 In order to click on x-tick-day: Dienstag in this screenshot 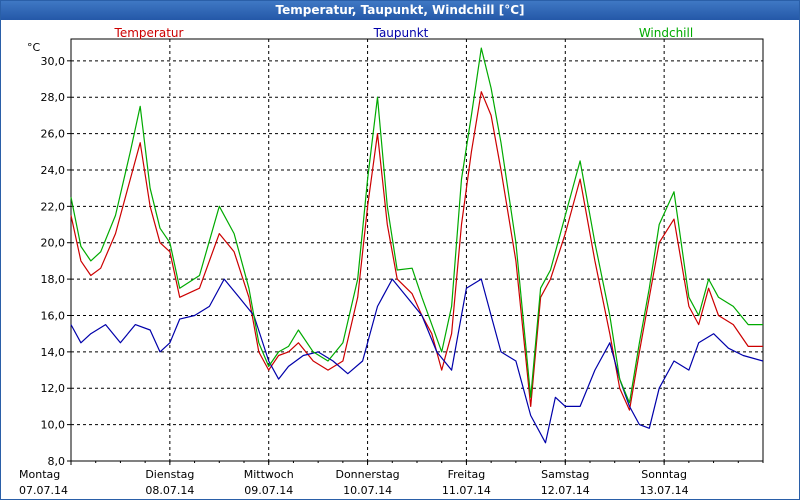, I will do `click(169, 474)`.